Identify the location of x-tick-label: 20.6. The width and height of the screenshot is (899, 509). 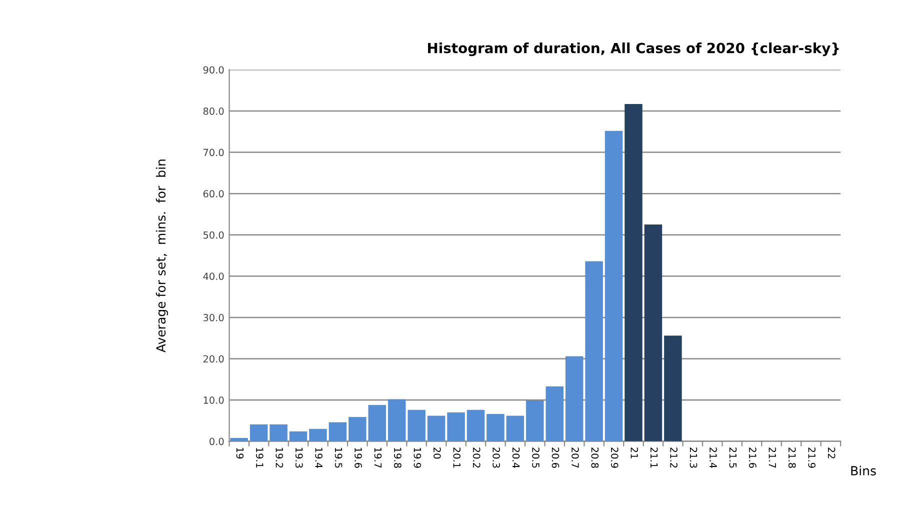
(556, 458).